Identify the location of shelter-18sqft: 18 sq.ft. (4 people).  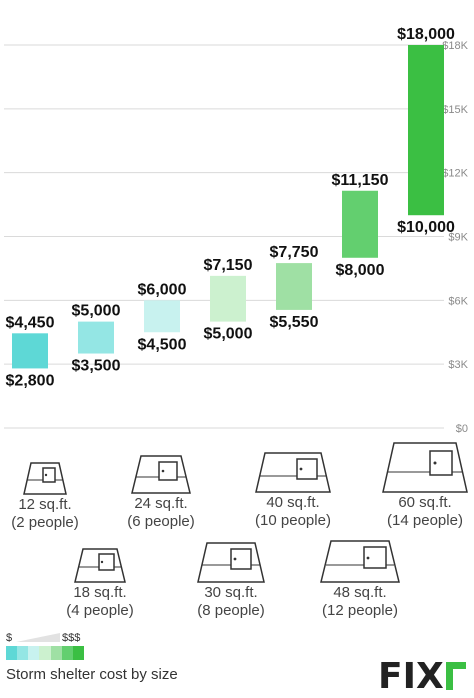
(100, 583).